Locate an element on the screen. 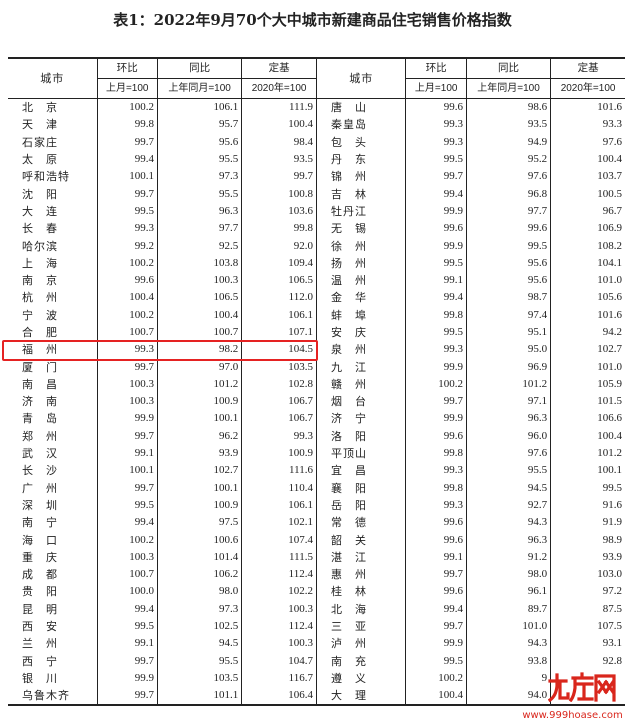  left-fixed-cell: 106.5 is located at coordinates (279, 280).